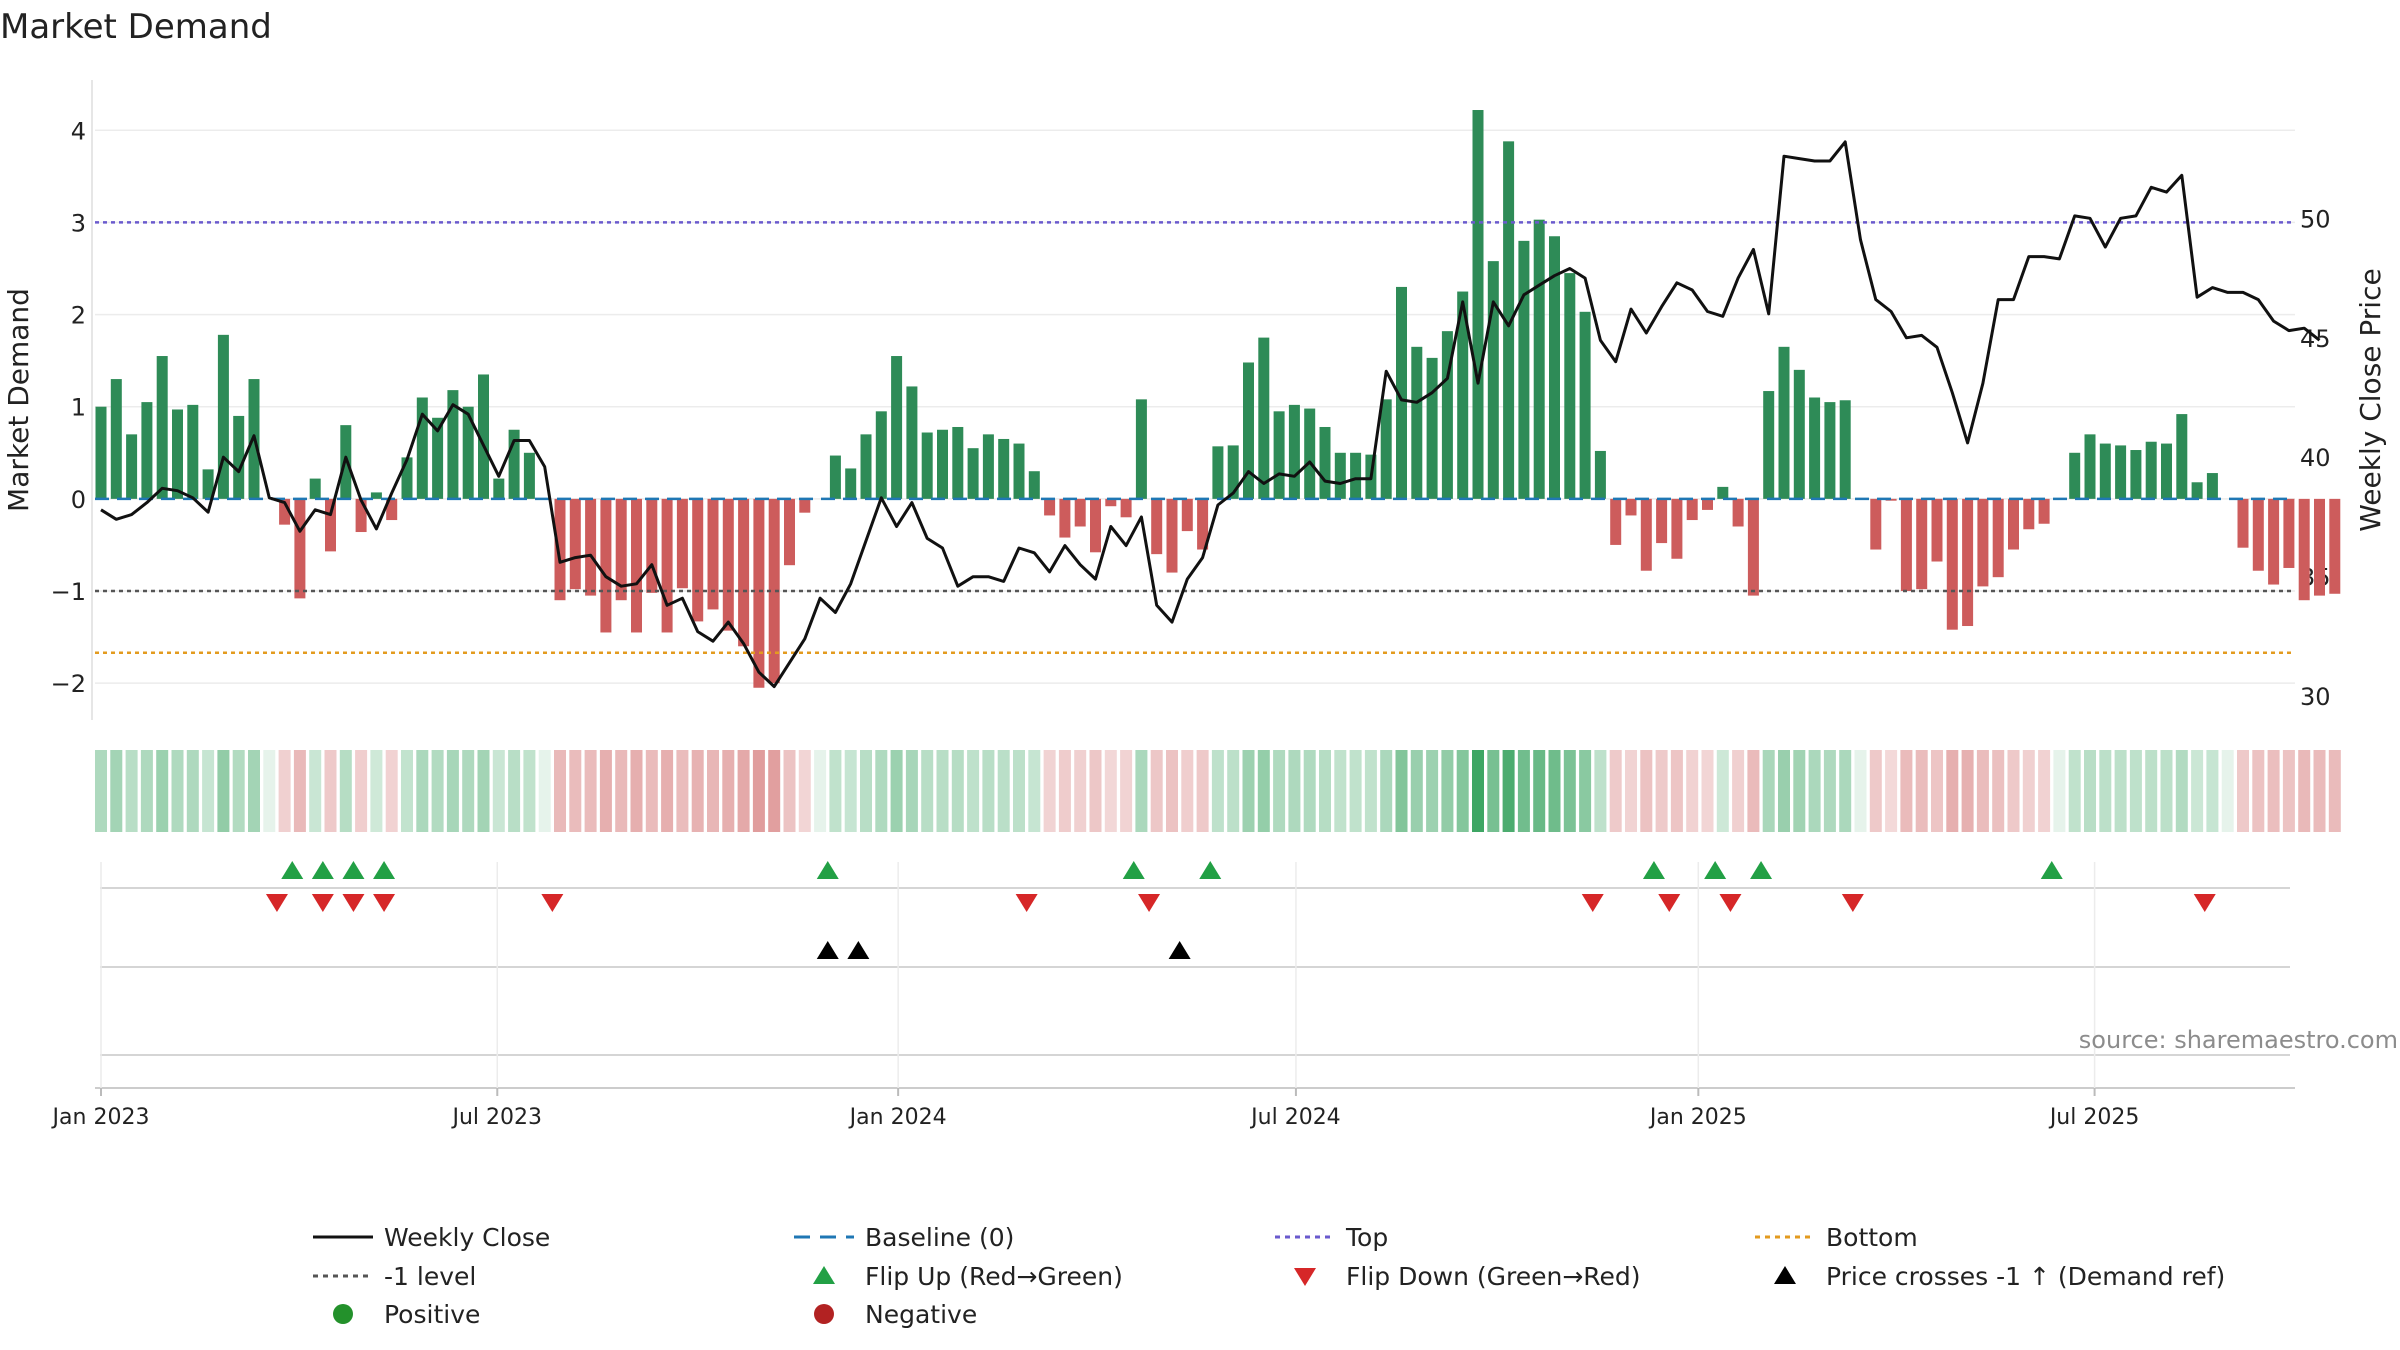 This screenshot has height=1350, width=2400. Describe the element at coordinates (2025, 1276) in the screenshot. I see `legend-label: Price crosses -1 ↑ (Demand ref)` at that location.